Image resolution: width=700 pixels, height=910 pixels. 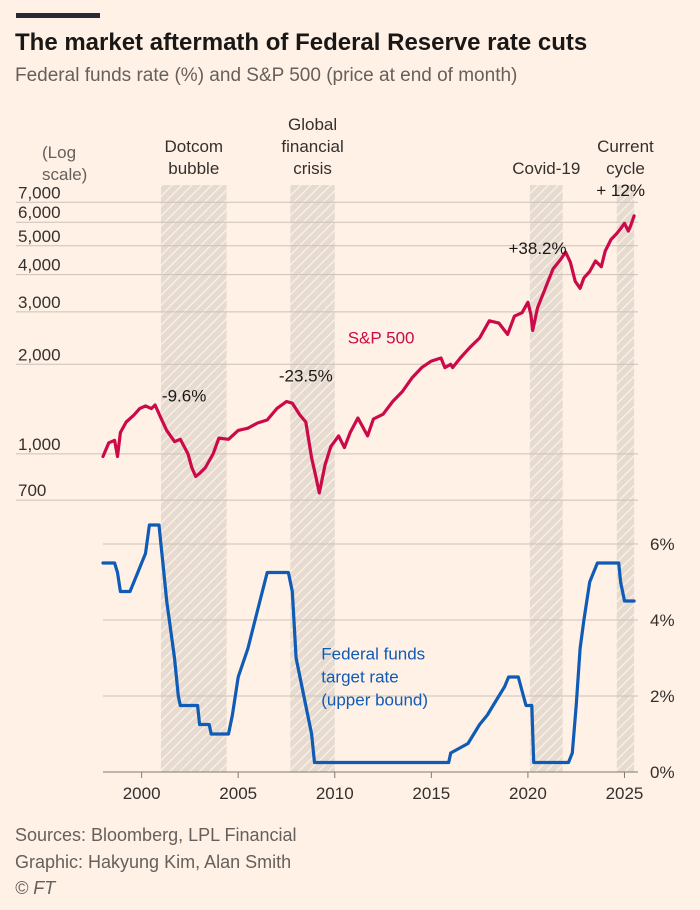 I want to click on copyright-note: © FT, so click(x=35, y=888).